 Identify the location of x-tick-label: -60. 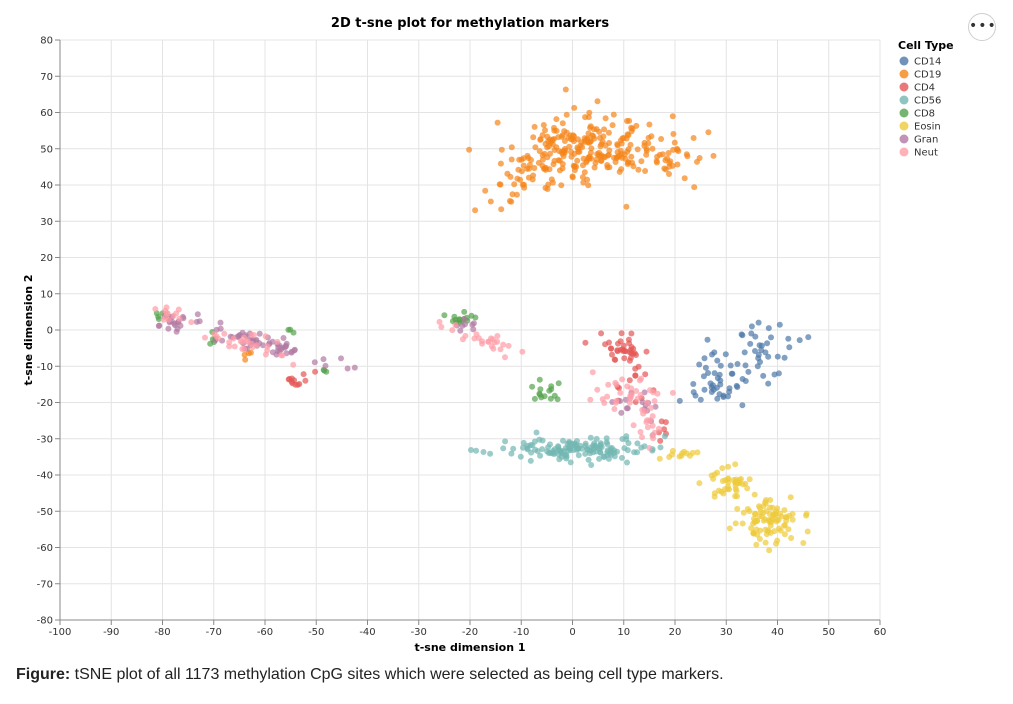
(265, 632).